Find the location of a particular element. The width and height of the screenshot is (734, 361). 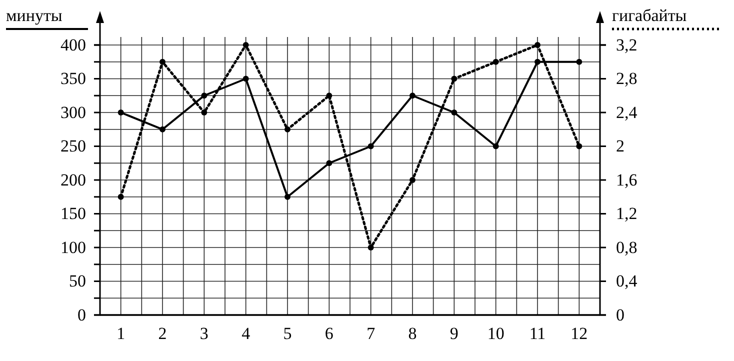

x-tick-label: 10 is located at coordinates (495, 334).